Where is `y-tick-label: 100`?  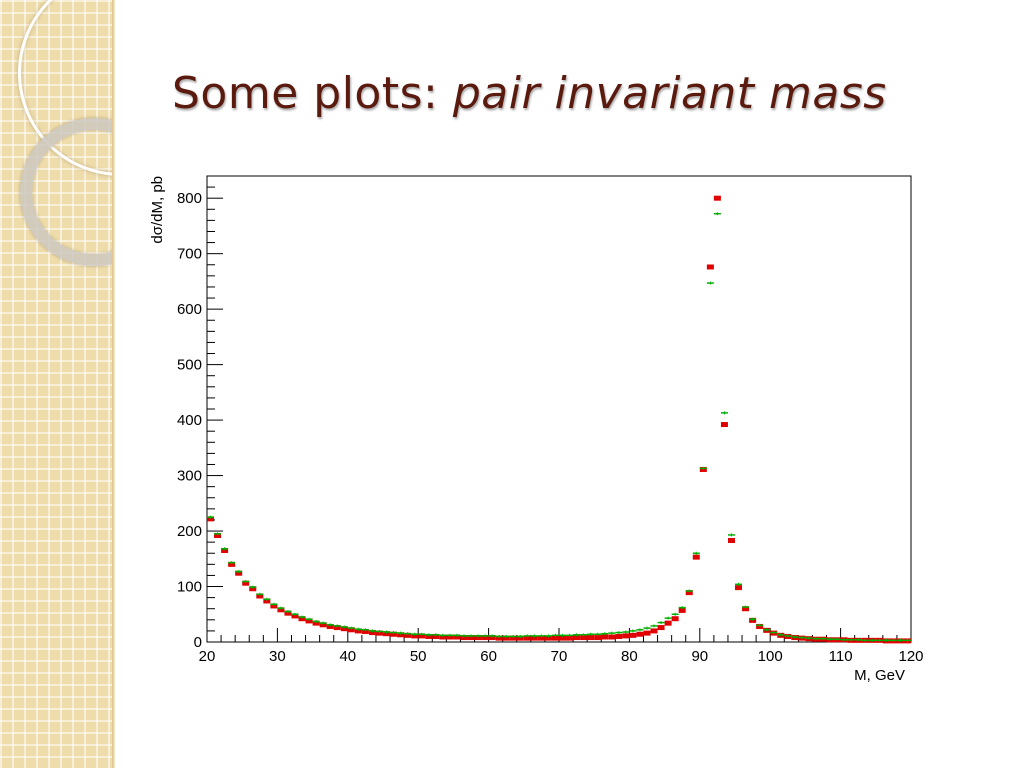 y-tick-label: 100 is located at coordinates (189, 587).